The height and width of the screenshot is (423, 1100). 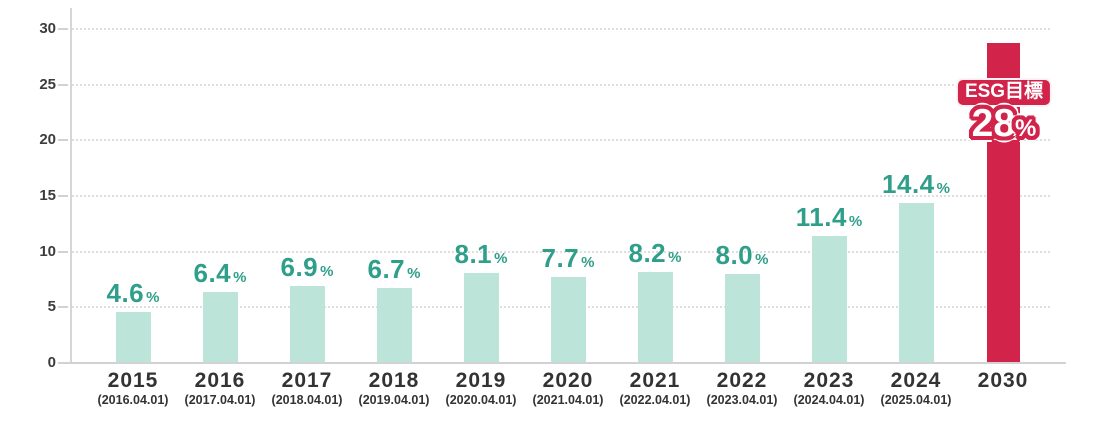 What do you see at coordinates (481, 380) in the screenshot?
I see `x-label-2019: 2019` at bounding box center [481, 380].